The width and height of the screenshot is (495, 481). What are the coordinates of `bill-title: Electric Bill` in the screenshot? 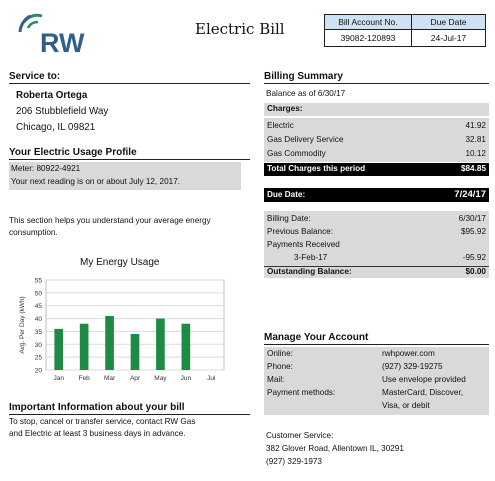 It's located at (240, 29).